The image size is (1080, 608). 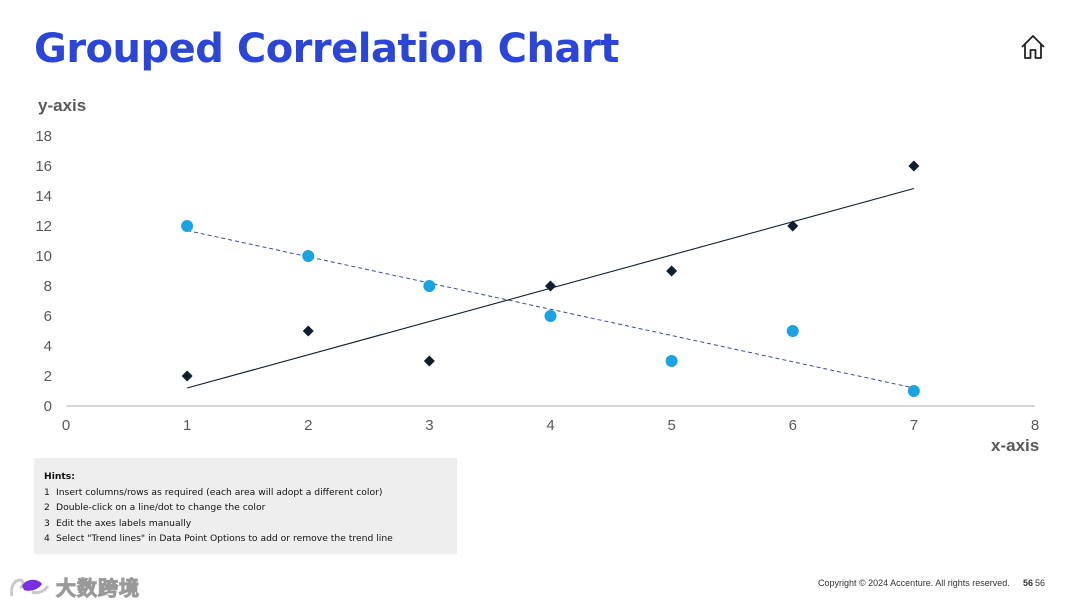 I want to click on hint-item: 3 Edit the axes labels manually, so click(x=245, y=524).